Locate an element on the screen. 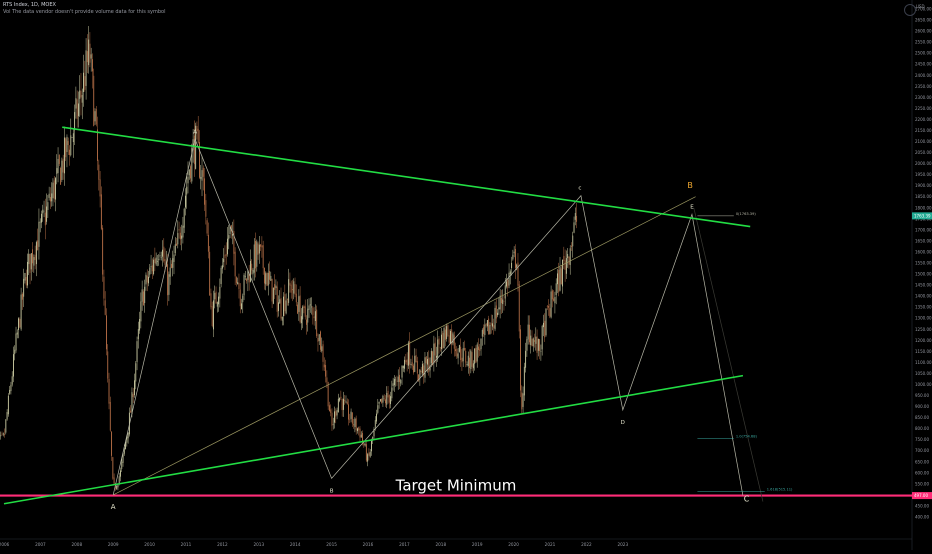  y-tick-label: 1700.00 is located at coordinates (923, 229).